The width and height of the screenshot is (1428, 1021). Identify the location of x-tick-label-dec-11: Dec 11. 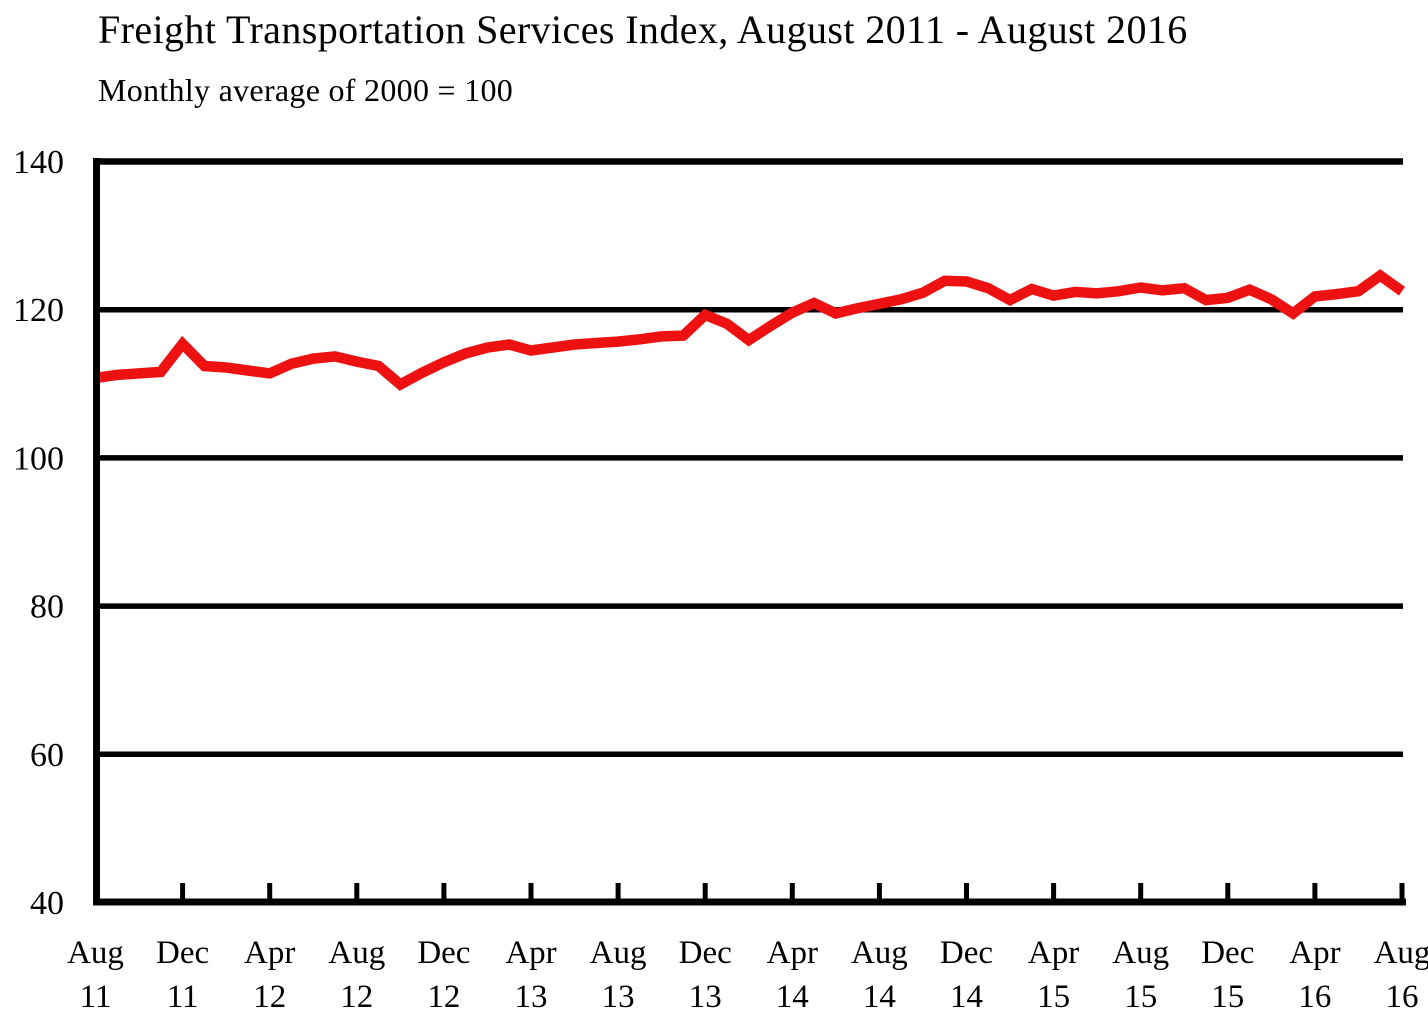
(182, 975).